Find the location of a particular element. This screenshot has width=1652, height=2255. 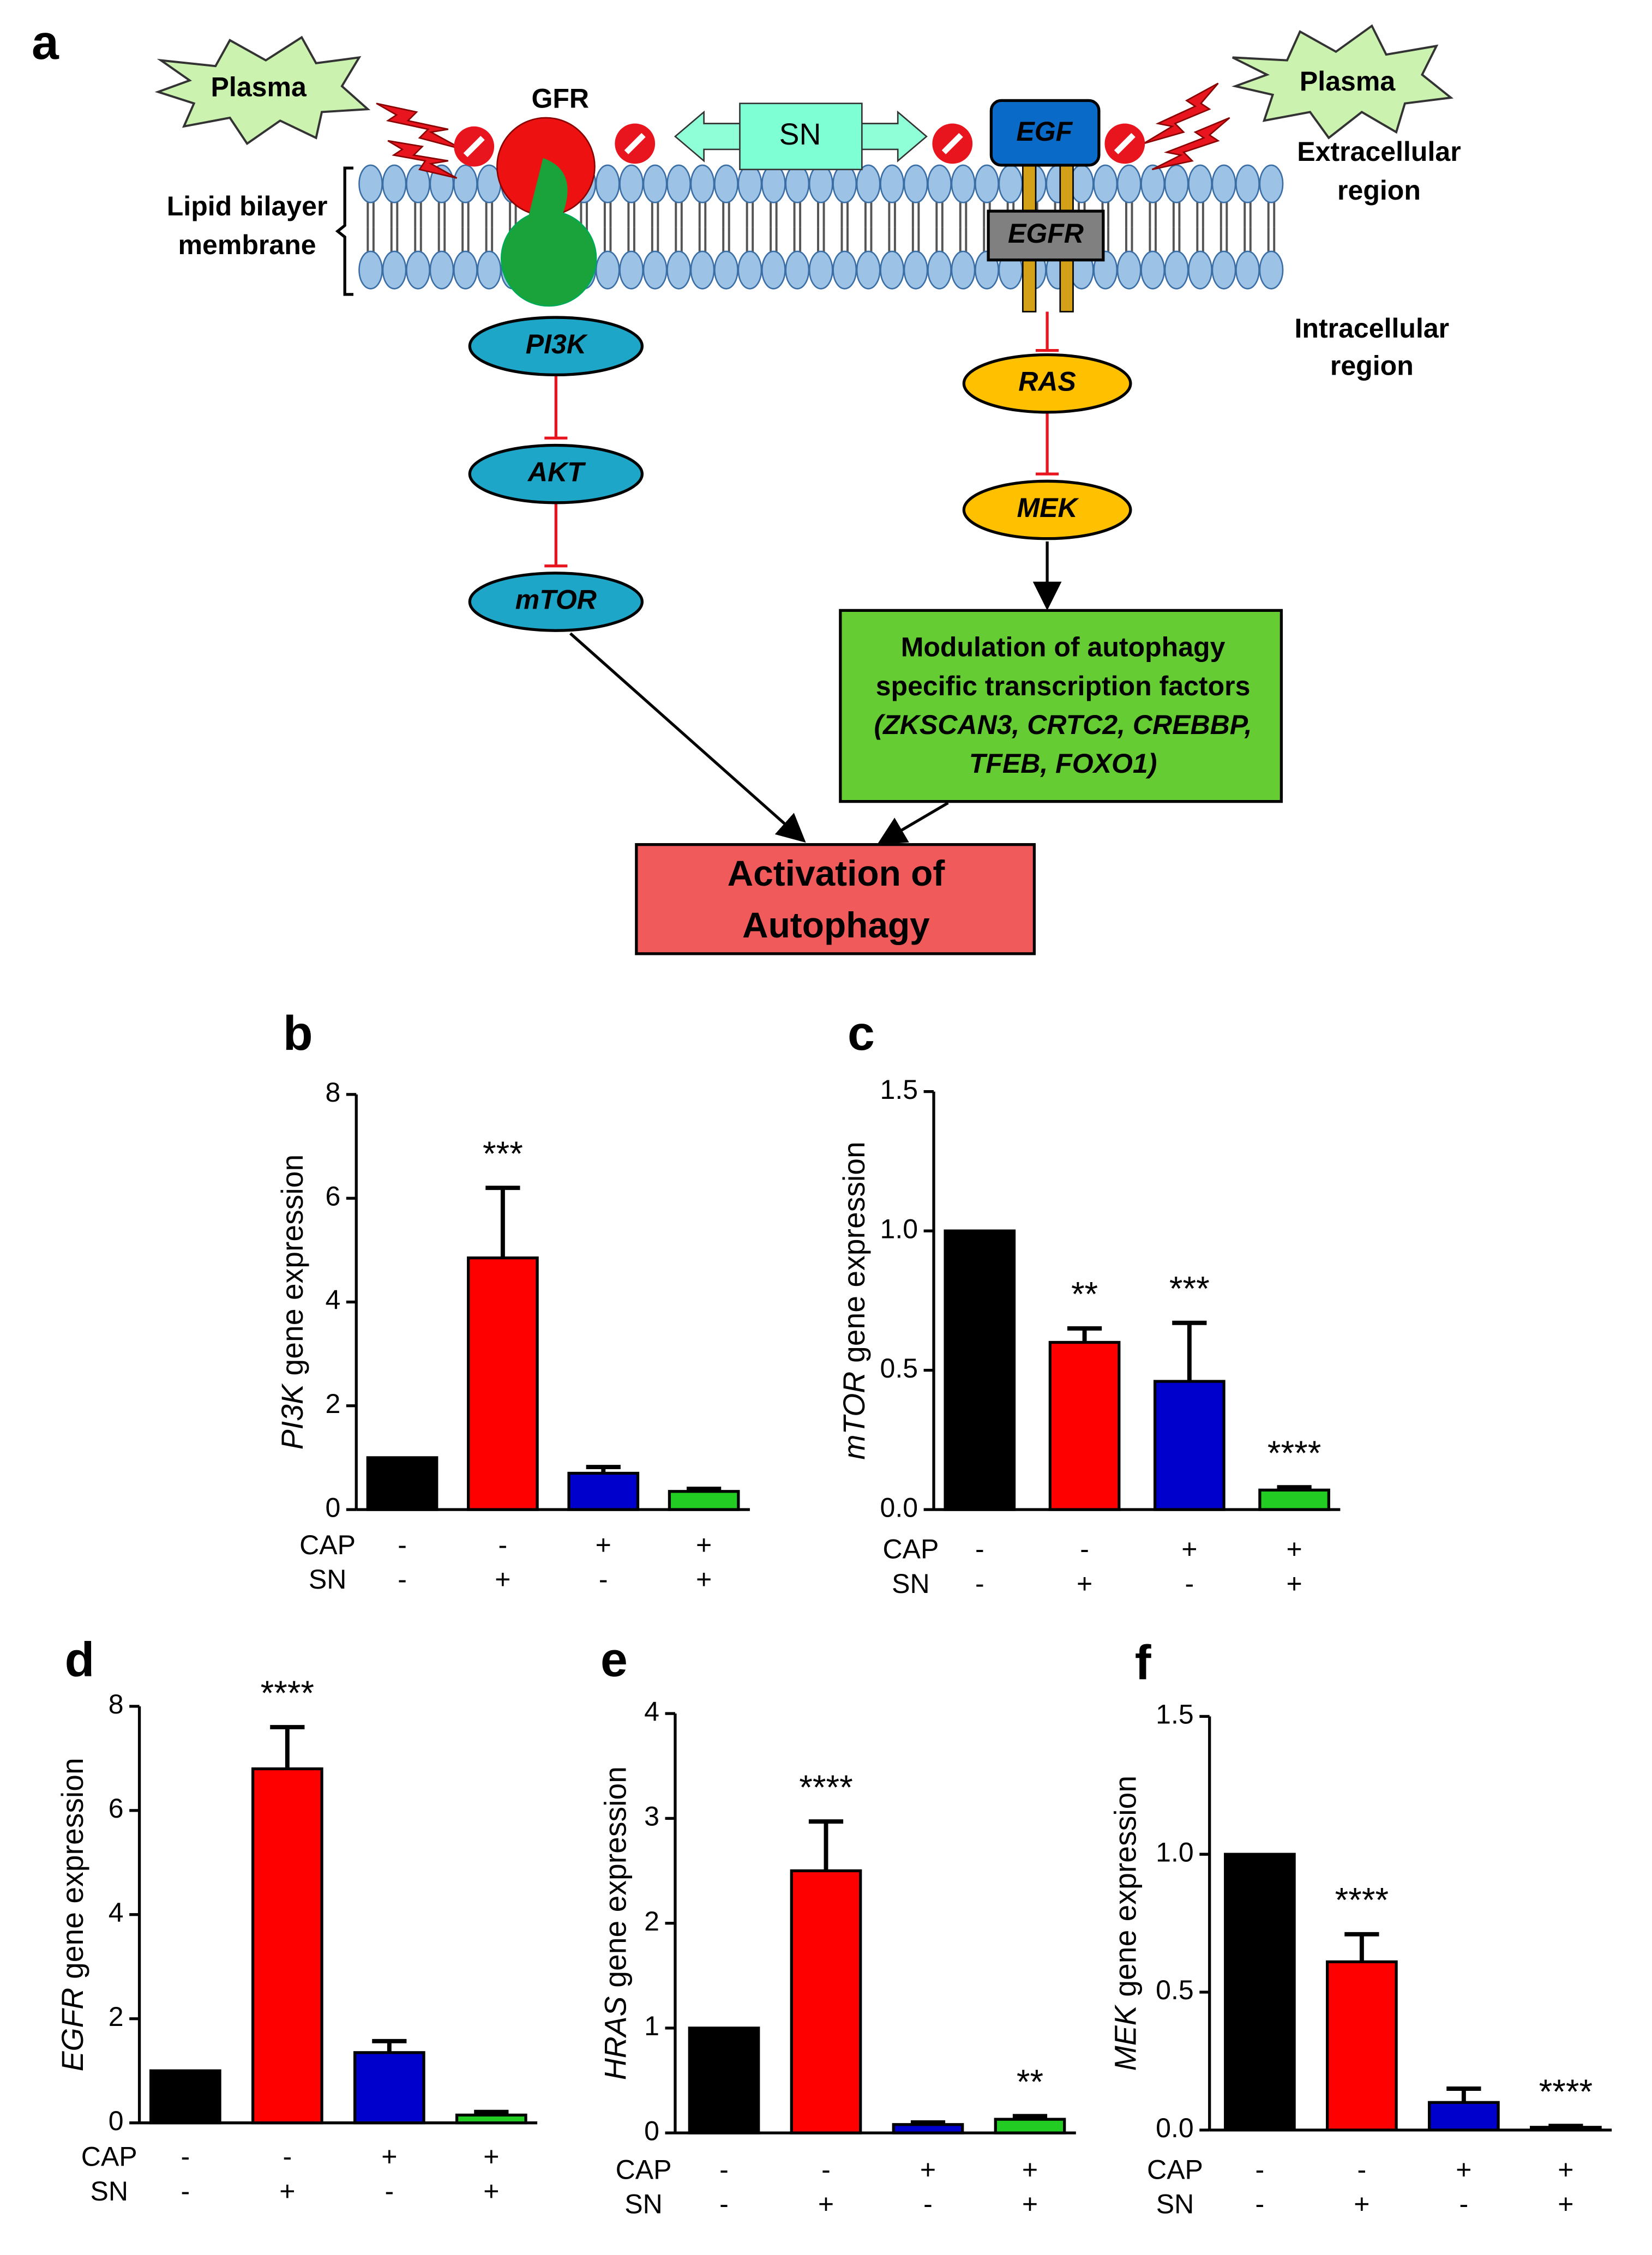

significance: *** is located at coordinates (503, 1154).